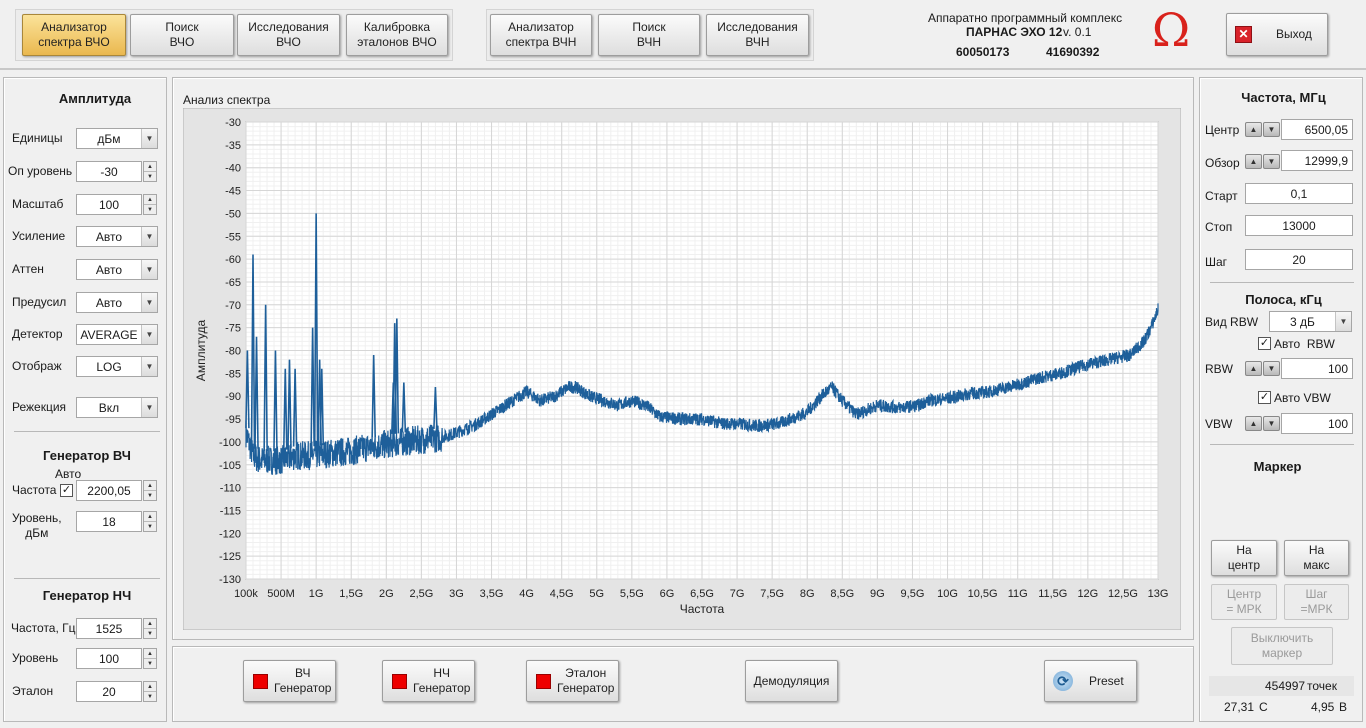 This screenshot has height=728, width=1366. I want to click on x-tick-label: 9,5G, so click(913, 594).